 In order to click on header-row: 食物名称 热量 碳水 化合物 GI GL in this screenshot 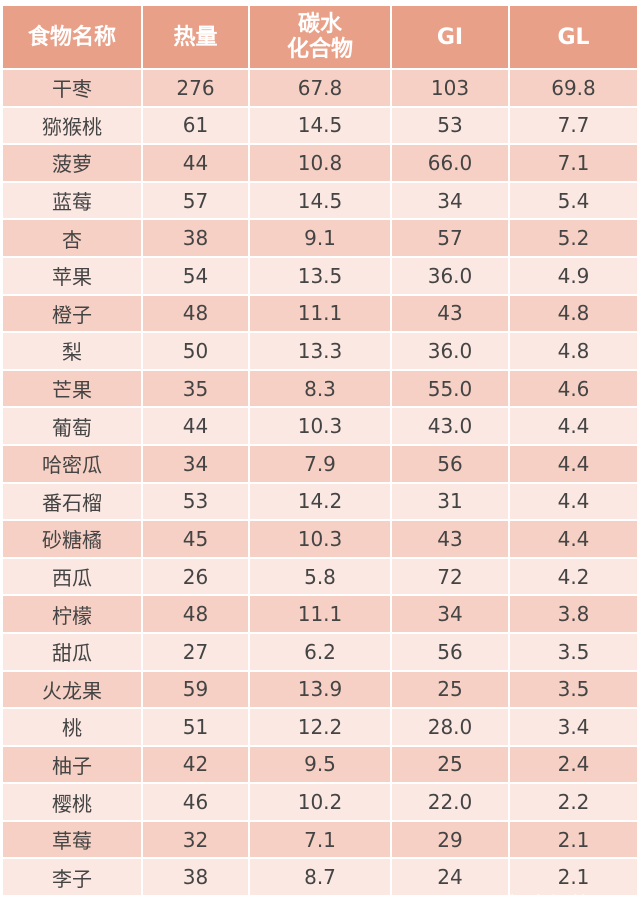, I will do `click(320, 38)`.